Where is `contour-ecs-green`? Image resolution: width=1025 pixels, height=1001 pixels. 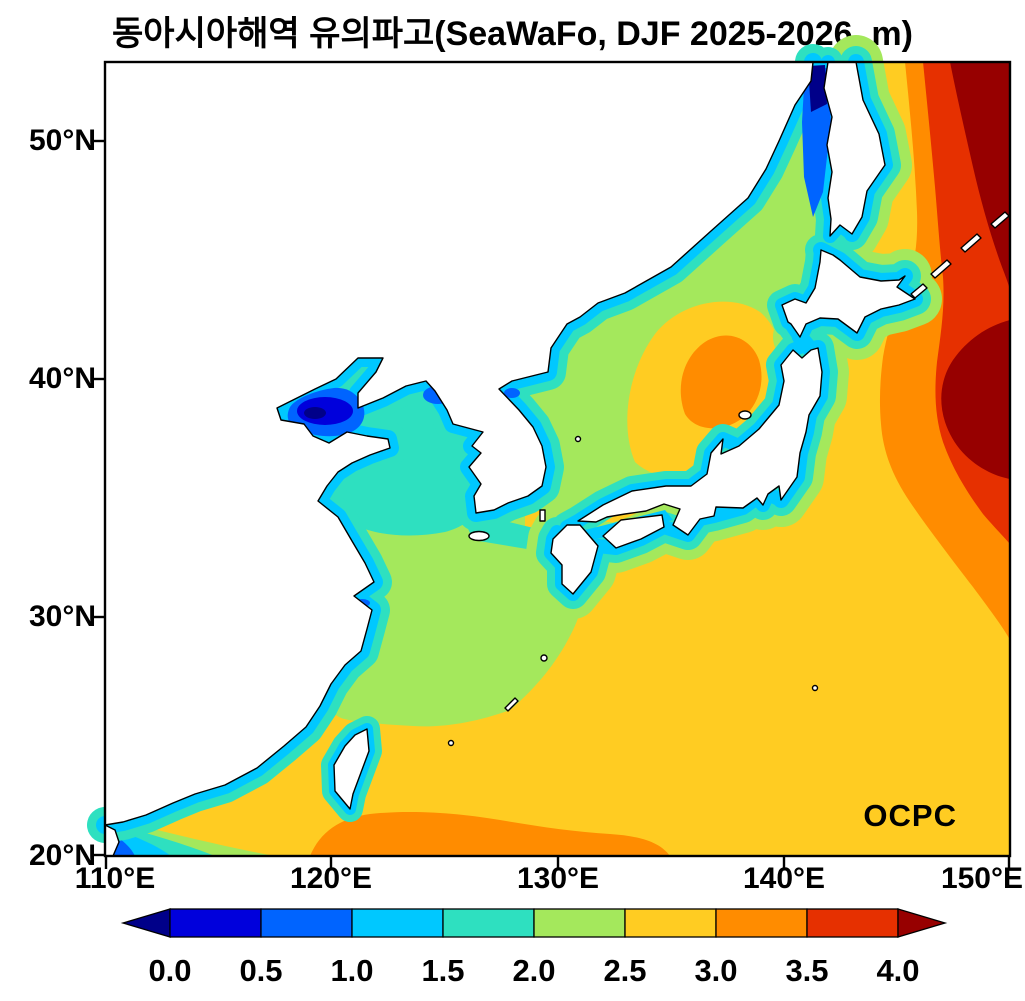
contour-ecs-green is located at coordinates (452, 614).